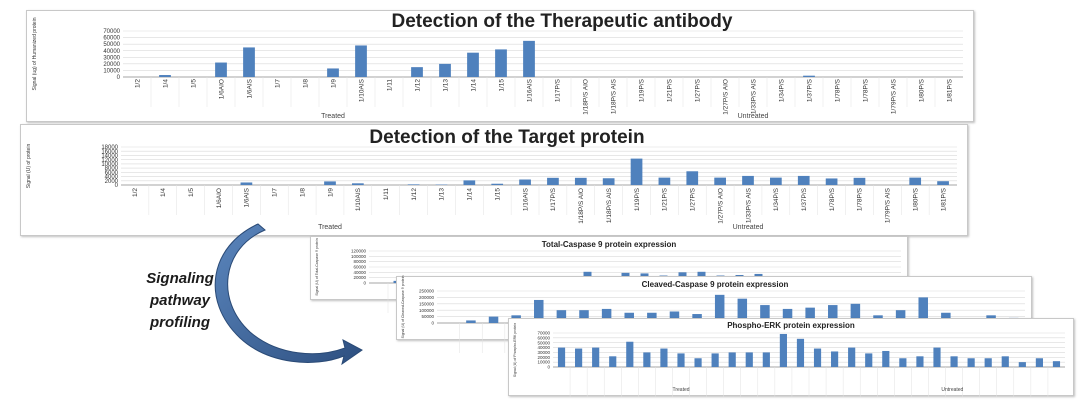 This screenshot has width=1078, height=400. I want to click on category-label: 1/81P/S, so click(943, 199).